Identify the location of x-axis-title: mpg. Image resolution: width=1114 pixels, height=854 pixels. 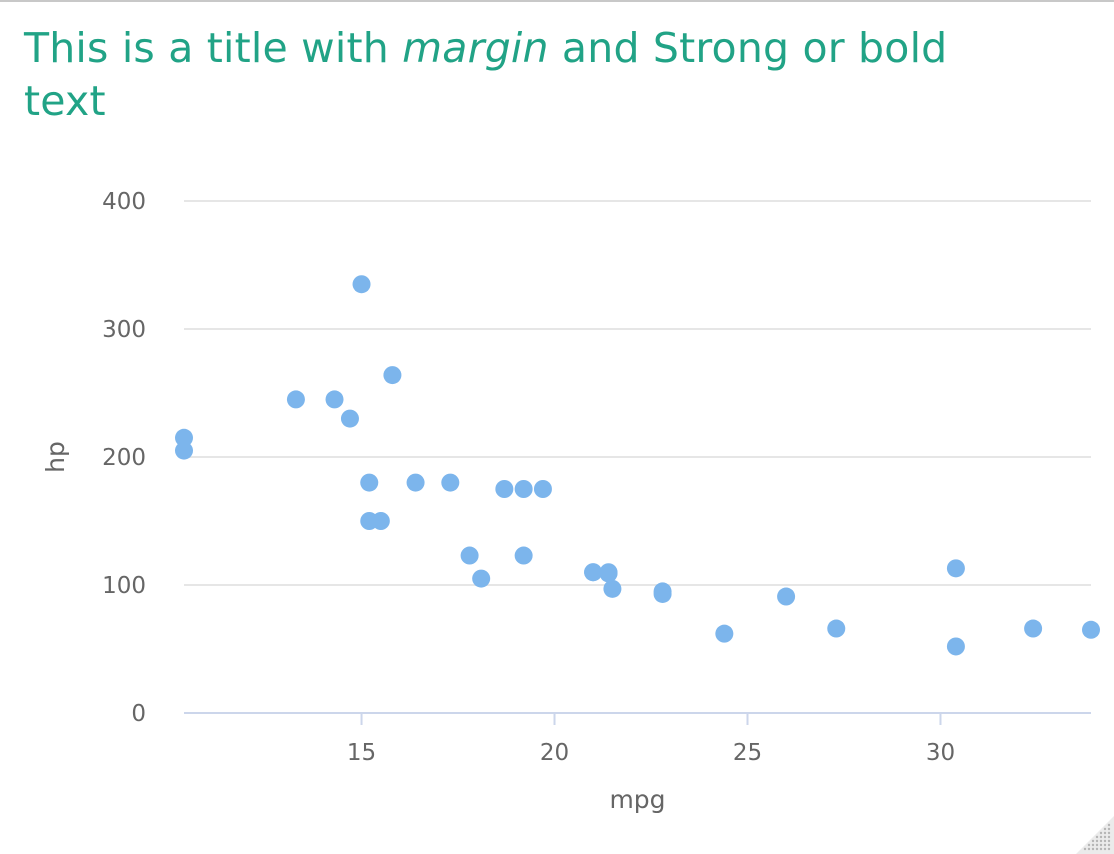
(637, 799).